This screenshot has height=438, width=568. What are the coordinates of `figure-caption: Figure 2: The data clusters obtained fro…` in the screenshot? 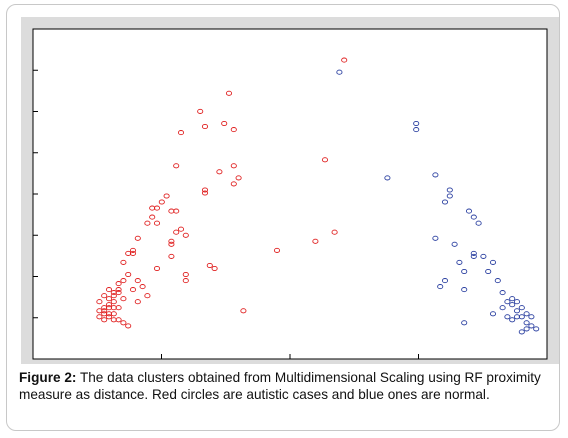 It's located at (284, 386).